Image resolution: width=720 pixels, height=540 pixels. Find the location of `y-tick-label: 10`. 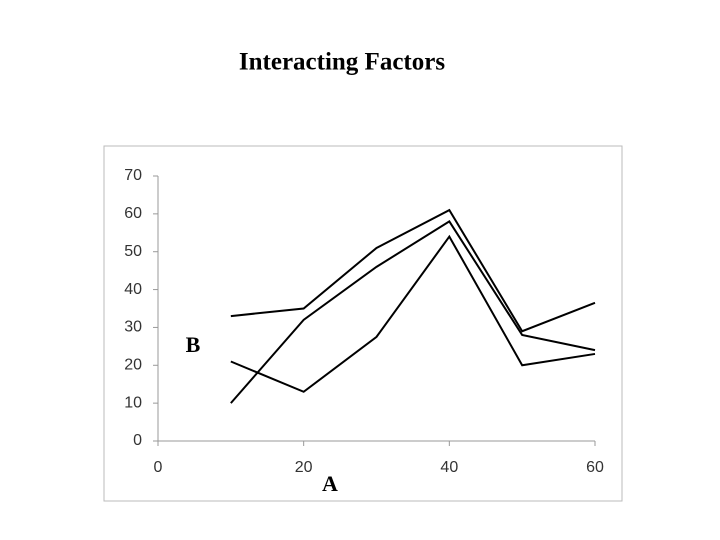

y-tick-label: 10 is located at coordinates (133, 402).